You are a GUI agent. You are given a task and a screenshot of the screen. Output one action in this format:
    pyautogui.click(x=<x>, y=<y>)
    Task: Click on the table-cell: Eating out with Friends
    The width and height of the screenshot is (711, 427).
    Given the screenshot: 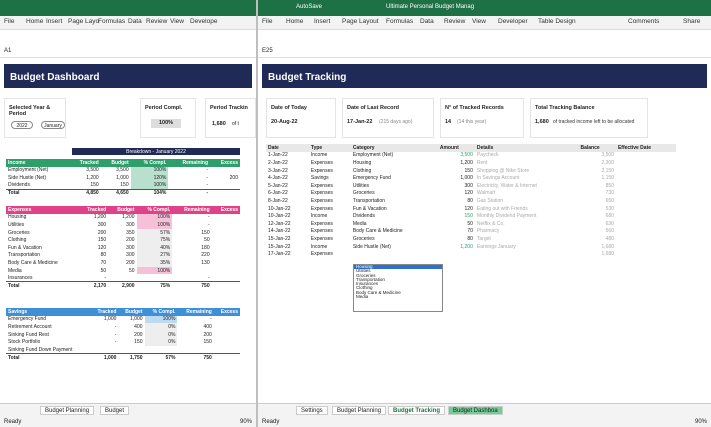 What is the action you would take?
    pyautogui.click(x=502, y=208)
    